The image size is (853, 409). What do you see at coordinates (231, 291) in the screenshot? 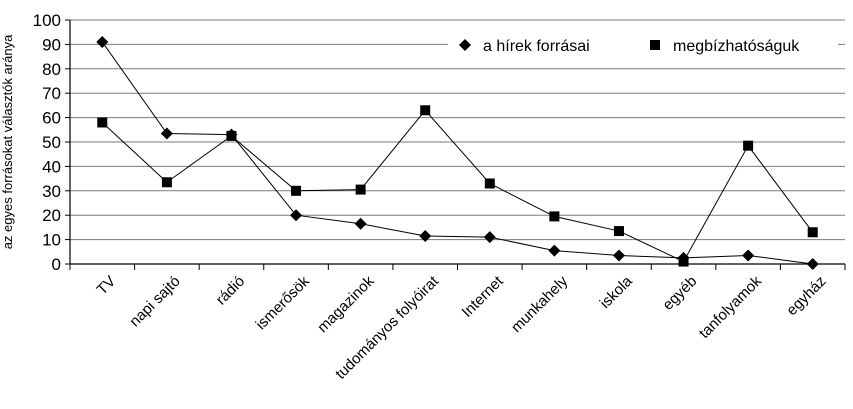
I see `x-tick-label: rádió` at bounding box center [231, 291].